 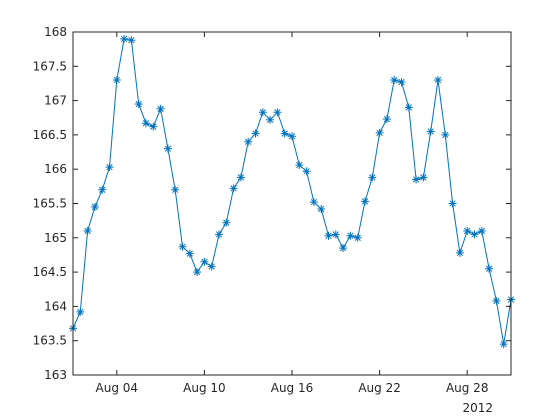 What do you see at coordinates (204, 388) in the screenshot?
I see `x-tick-label: Aug 10` at bounding box center [204, 388].